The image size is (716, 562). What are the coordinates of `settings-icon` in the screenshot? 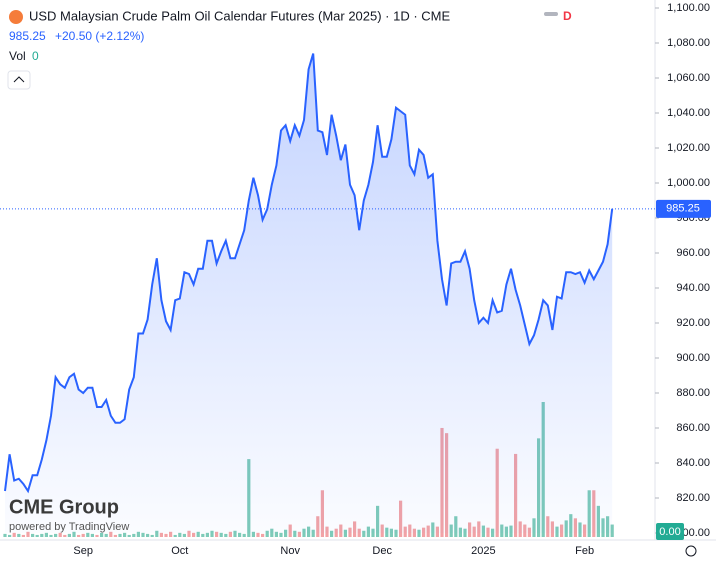 It's located at (691, 551).